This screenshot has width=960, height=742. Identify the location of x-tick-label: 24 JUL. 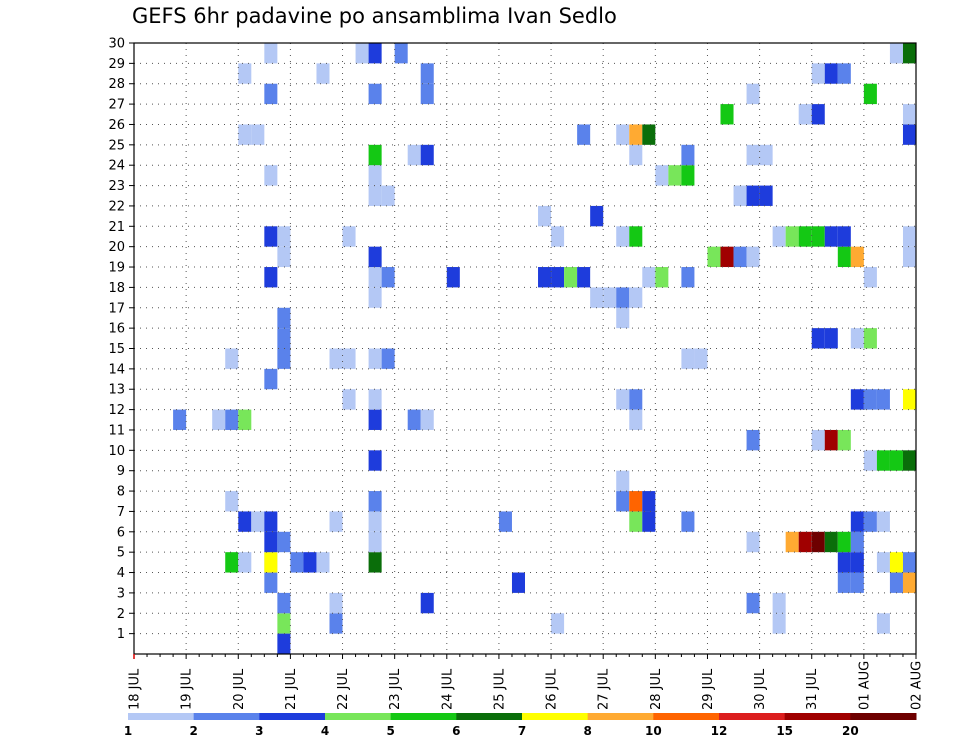
(447, 689).